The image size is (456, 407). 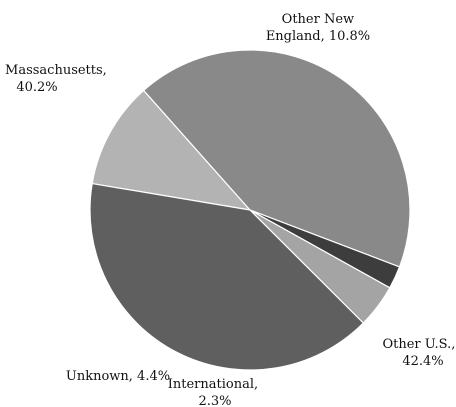 I want to click on label-international: International, 2.3%, so click(x=215, y=392).